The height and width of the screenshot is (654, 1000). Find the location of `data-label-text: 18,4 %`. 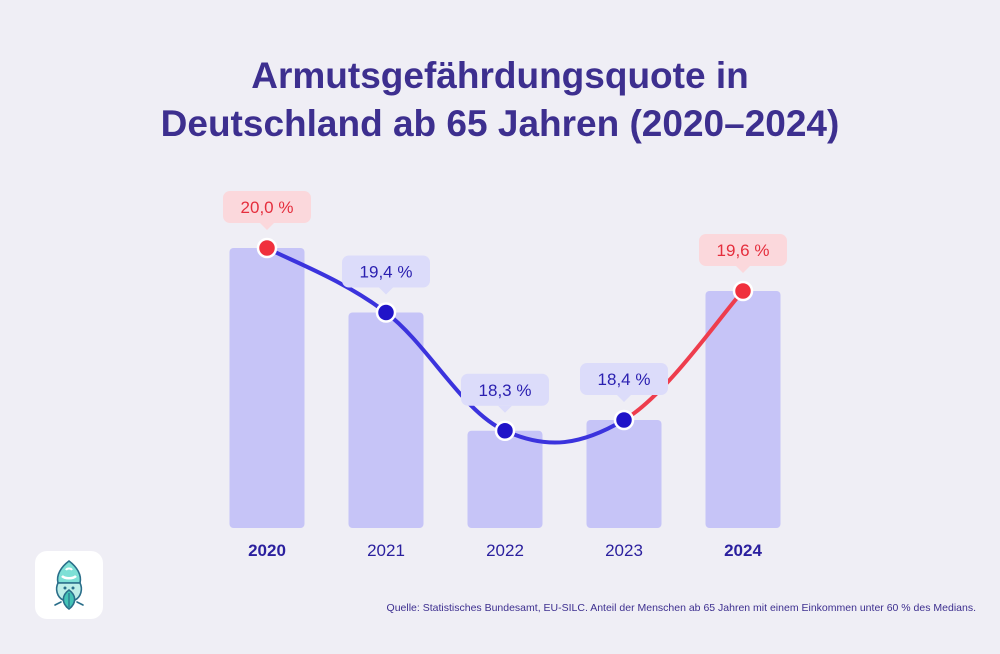

data-label-text: 18,4 % is located at coordinates (624, 379).